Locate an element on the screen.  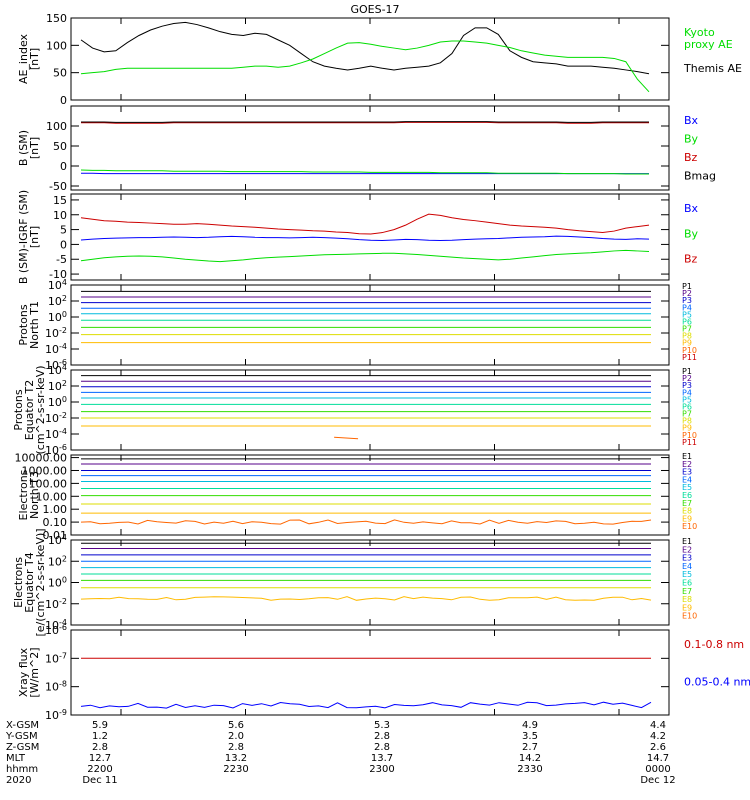
y-tick-label: 10 is located at coordinates (60, 215).